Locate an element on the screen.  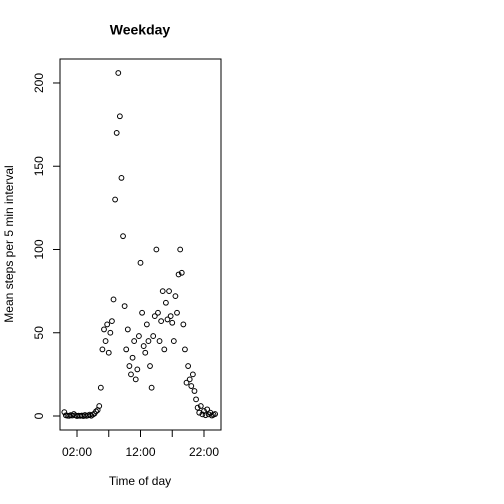
x-axis-label: Time of day is located at coordinates (140, 481).